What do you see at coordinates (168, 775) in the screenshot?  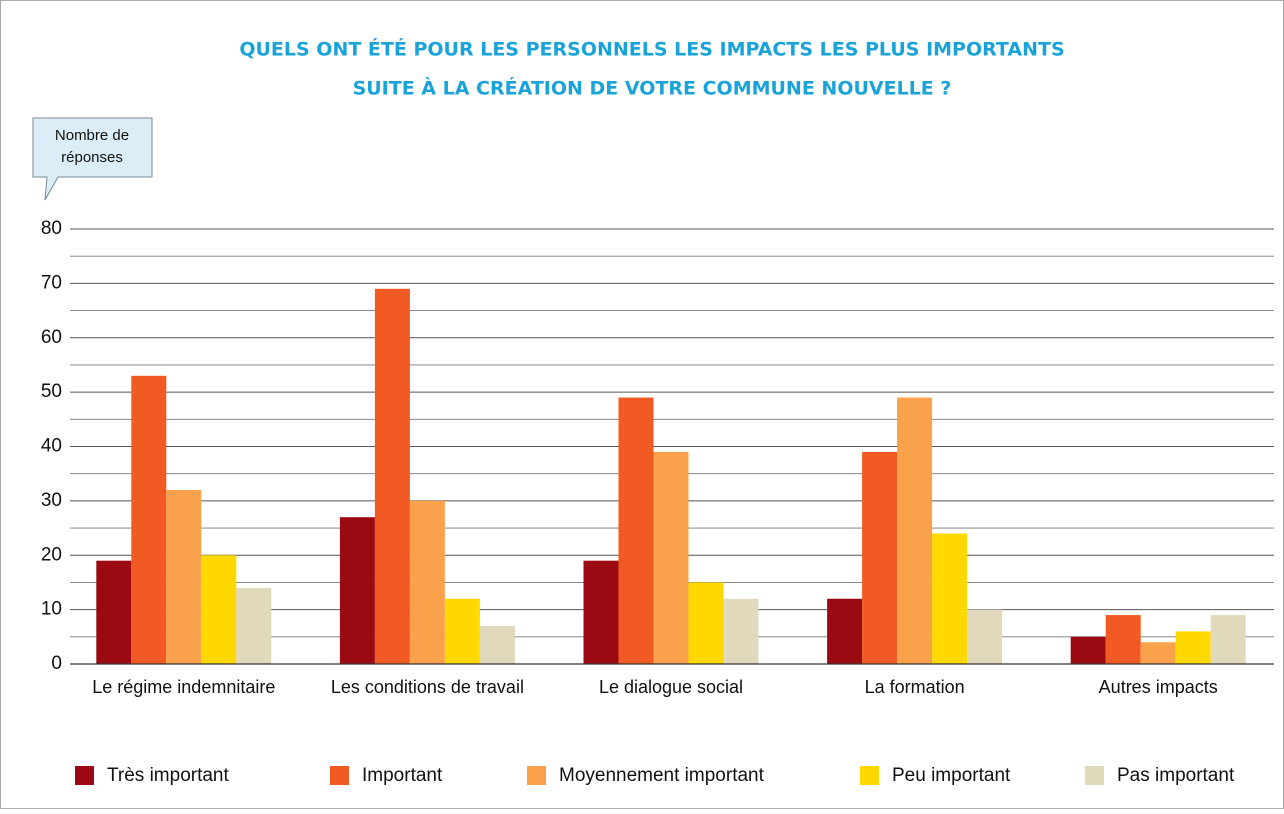 I see `legend-label: Très important` at bounding box center [168, 775].